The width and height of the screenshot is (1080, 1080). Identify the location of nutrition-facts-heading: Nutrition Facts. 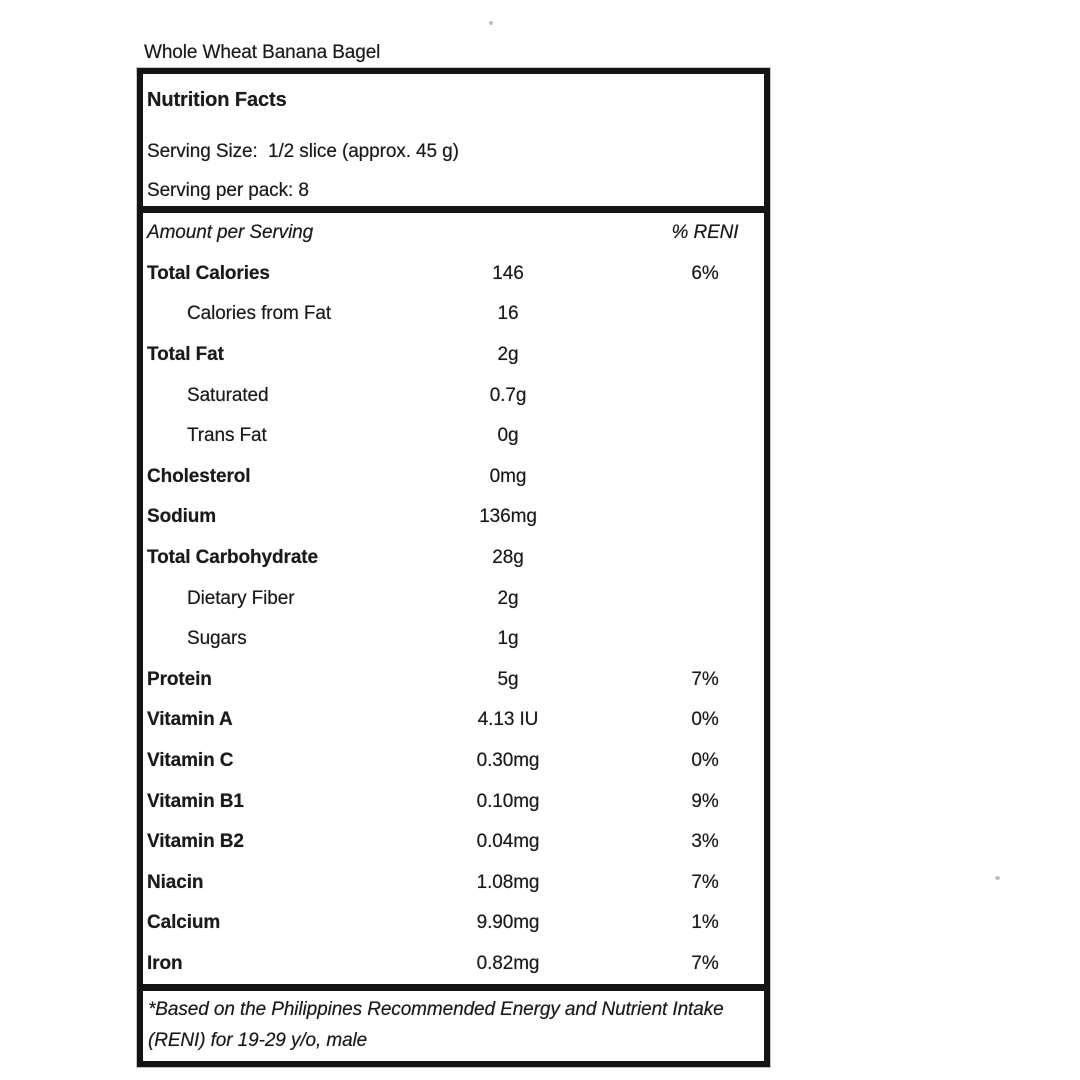
(217, 100).